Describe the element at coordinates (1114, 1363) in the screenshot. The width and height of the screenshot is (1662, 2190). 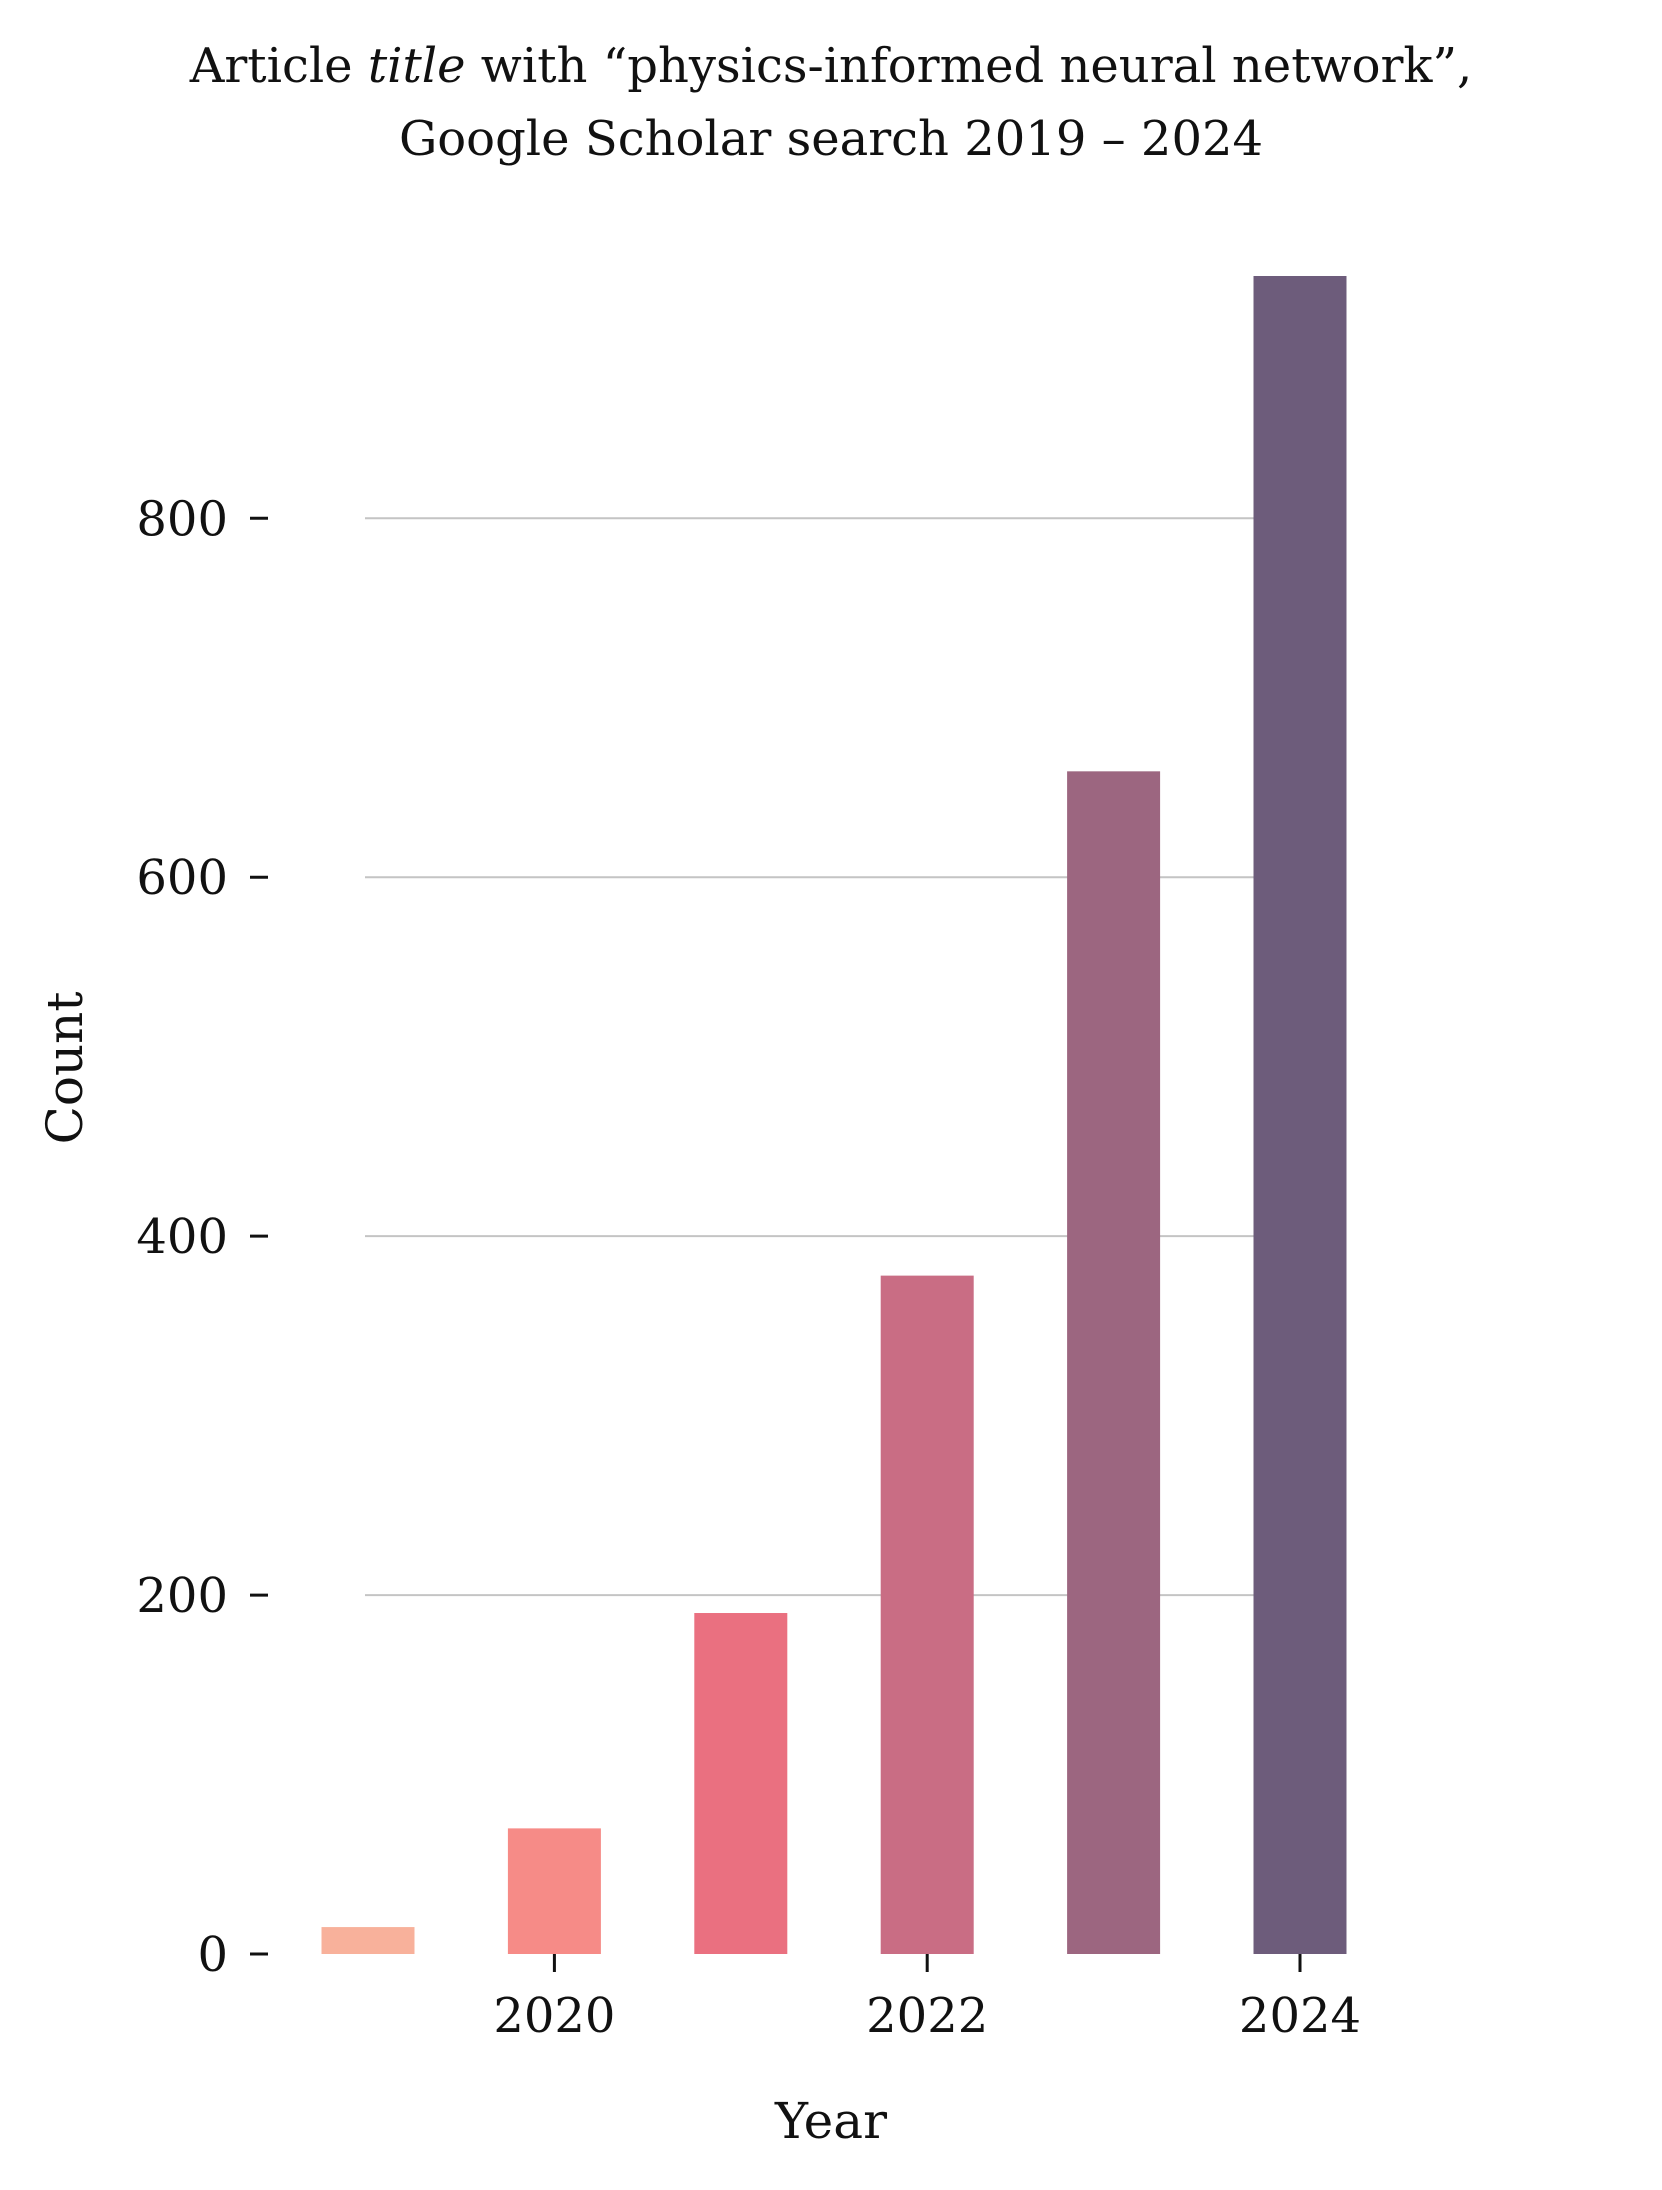
I see `bar-2023` at that location.